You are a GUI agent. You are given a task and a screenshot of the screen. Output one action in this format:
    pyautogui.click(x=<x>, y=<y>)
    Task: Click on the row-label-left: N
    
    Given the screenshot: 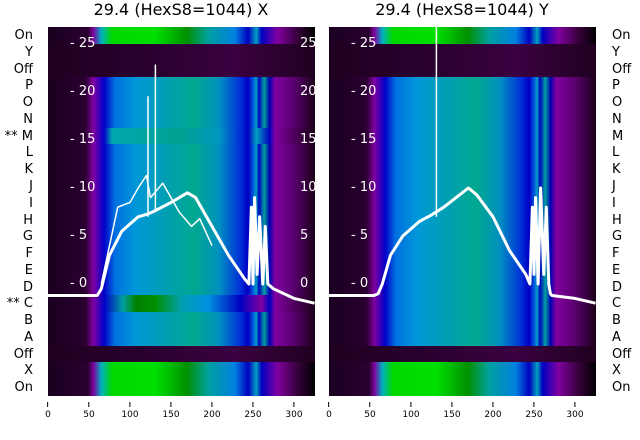 What is the action you would take?
    pyautogui.click(x=28, y=119)
    